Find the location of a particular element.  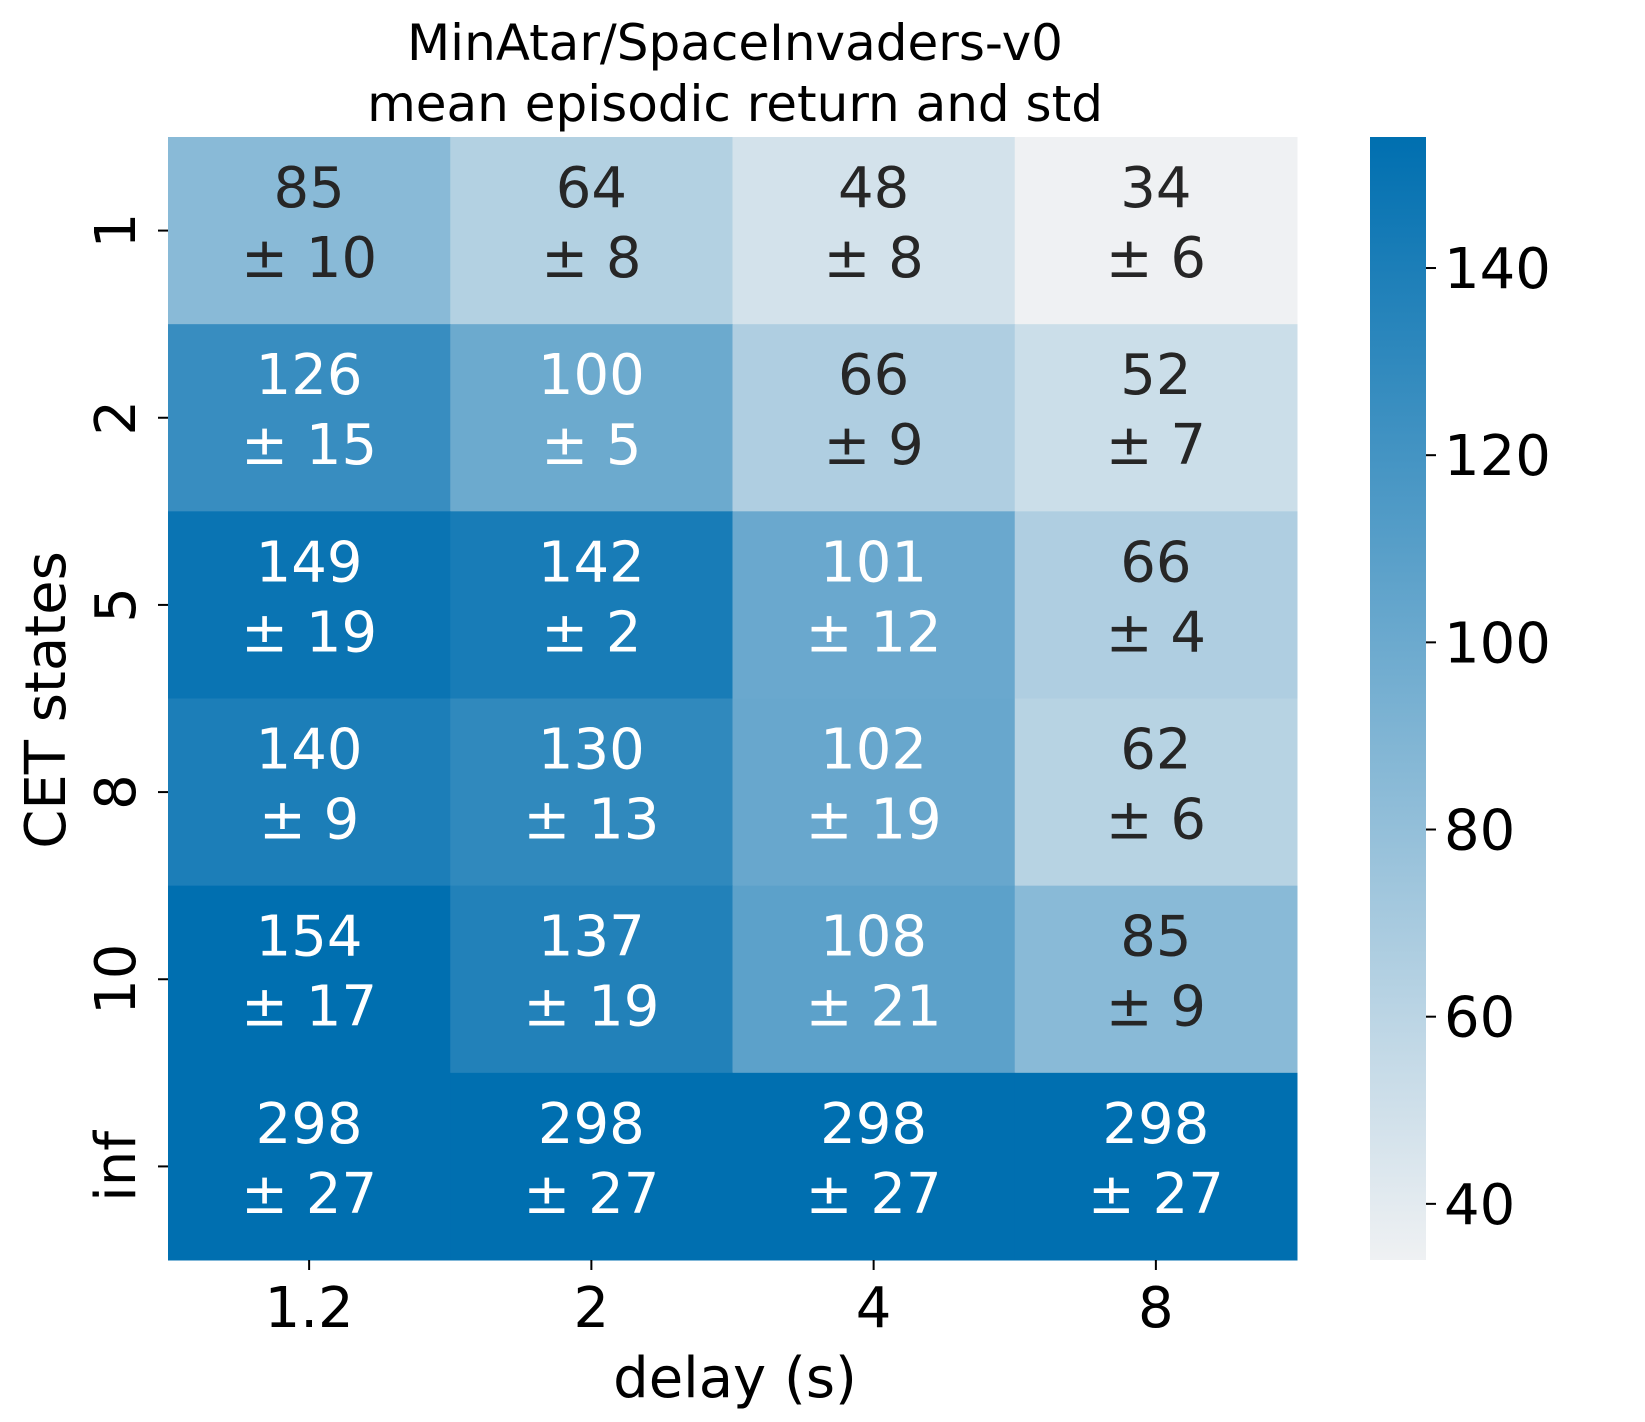

y-axis-label: CET states is located at coordinates (46, 700).